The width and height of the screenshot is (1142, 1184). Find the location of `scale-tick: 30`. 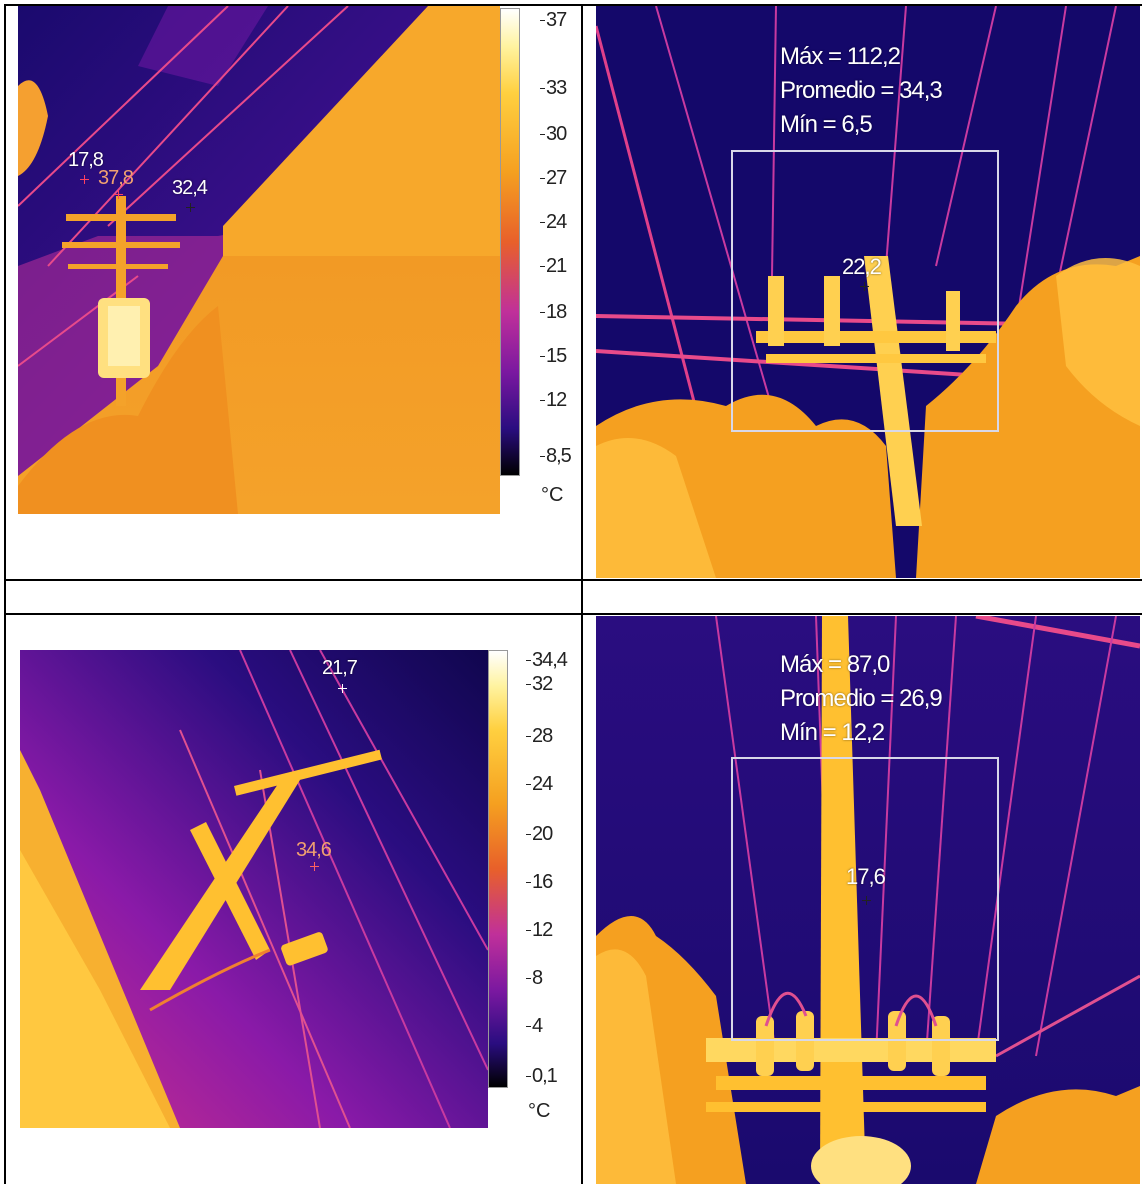

scale-tick: 30 is located at coordinates (553, 134).